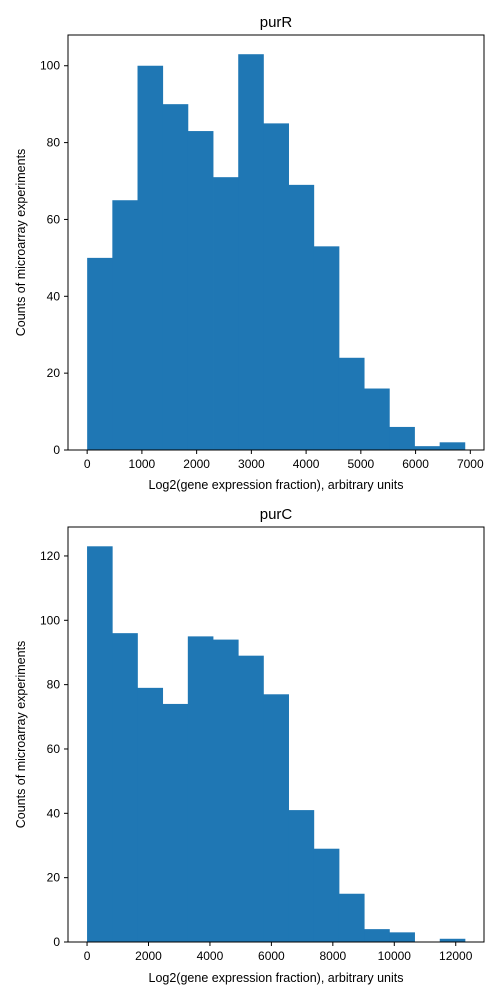 This screenshot has width=500, height=1000. What do you see at coordinates (360, 464) in the screenshot?
I see `x-tick-label: 5000` at bounding box center [360, 464].